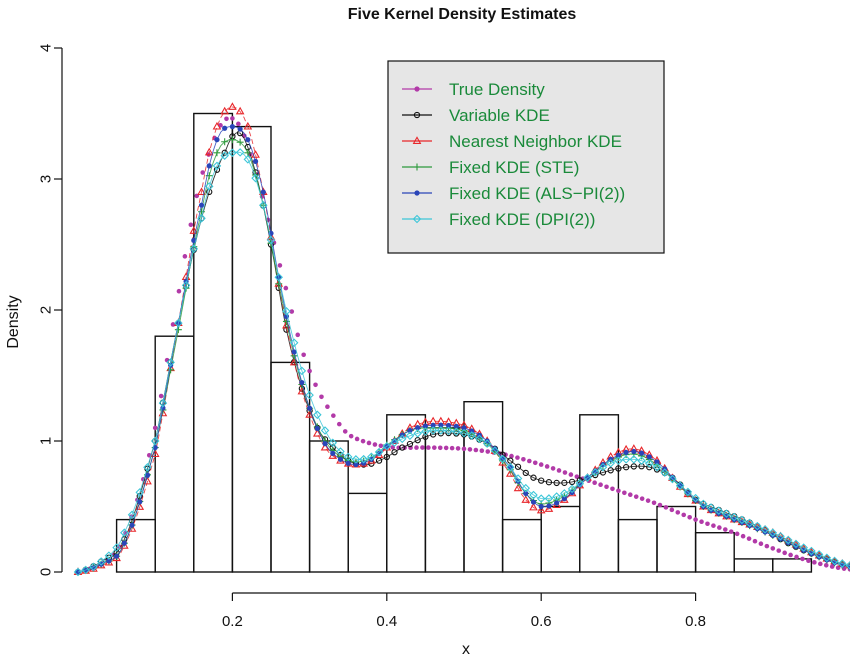 The image size is (850, 660). What do you see at coordinates (462, 14) in the screenshot?
I see `chart-title: Five Kernel Density Estimates` at bounding box center [462, 14].